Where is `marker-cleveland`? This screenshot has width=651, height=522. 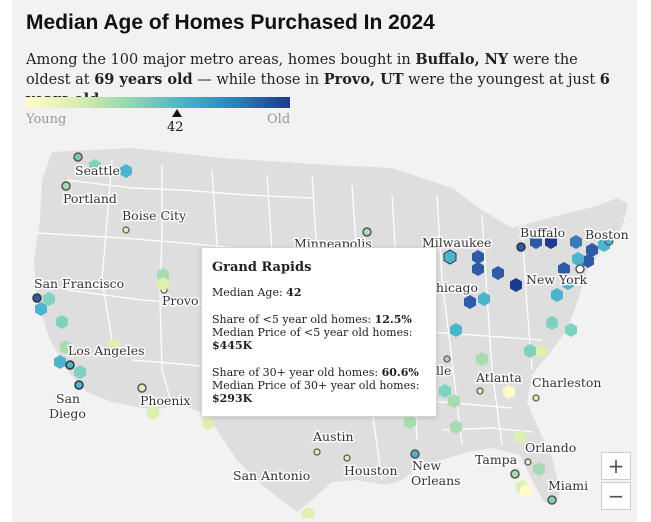
marker-cleveland is located at coordinates (498, 273).